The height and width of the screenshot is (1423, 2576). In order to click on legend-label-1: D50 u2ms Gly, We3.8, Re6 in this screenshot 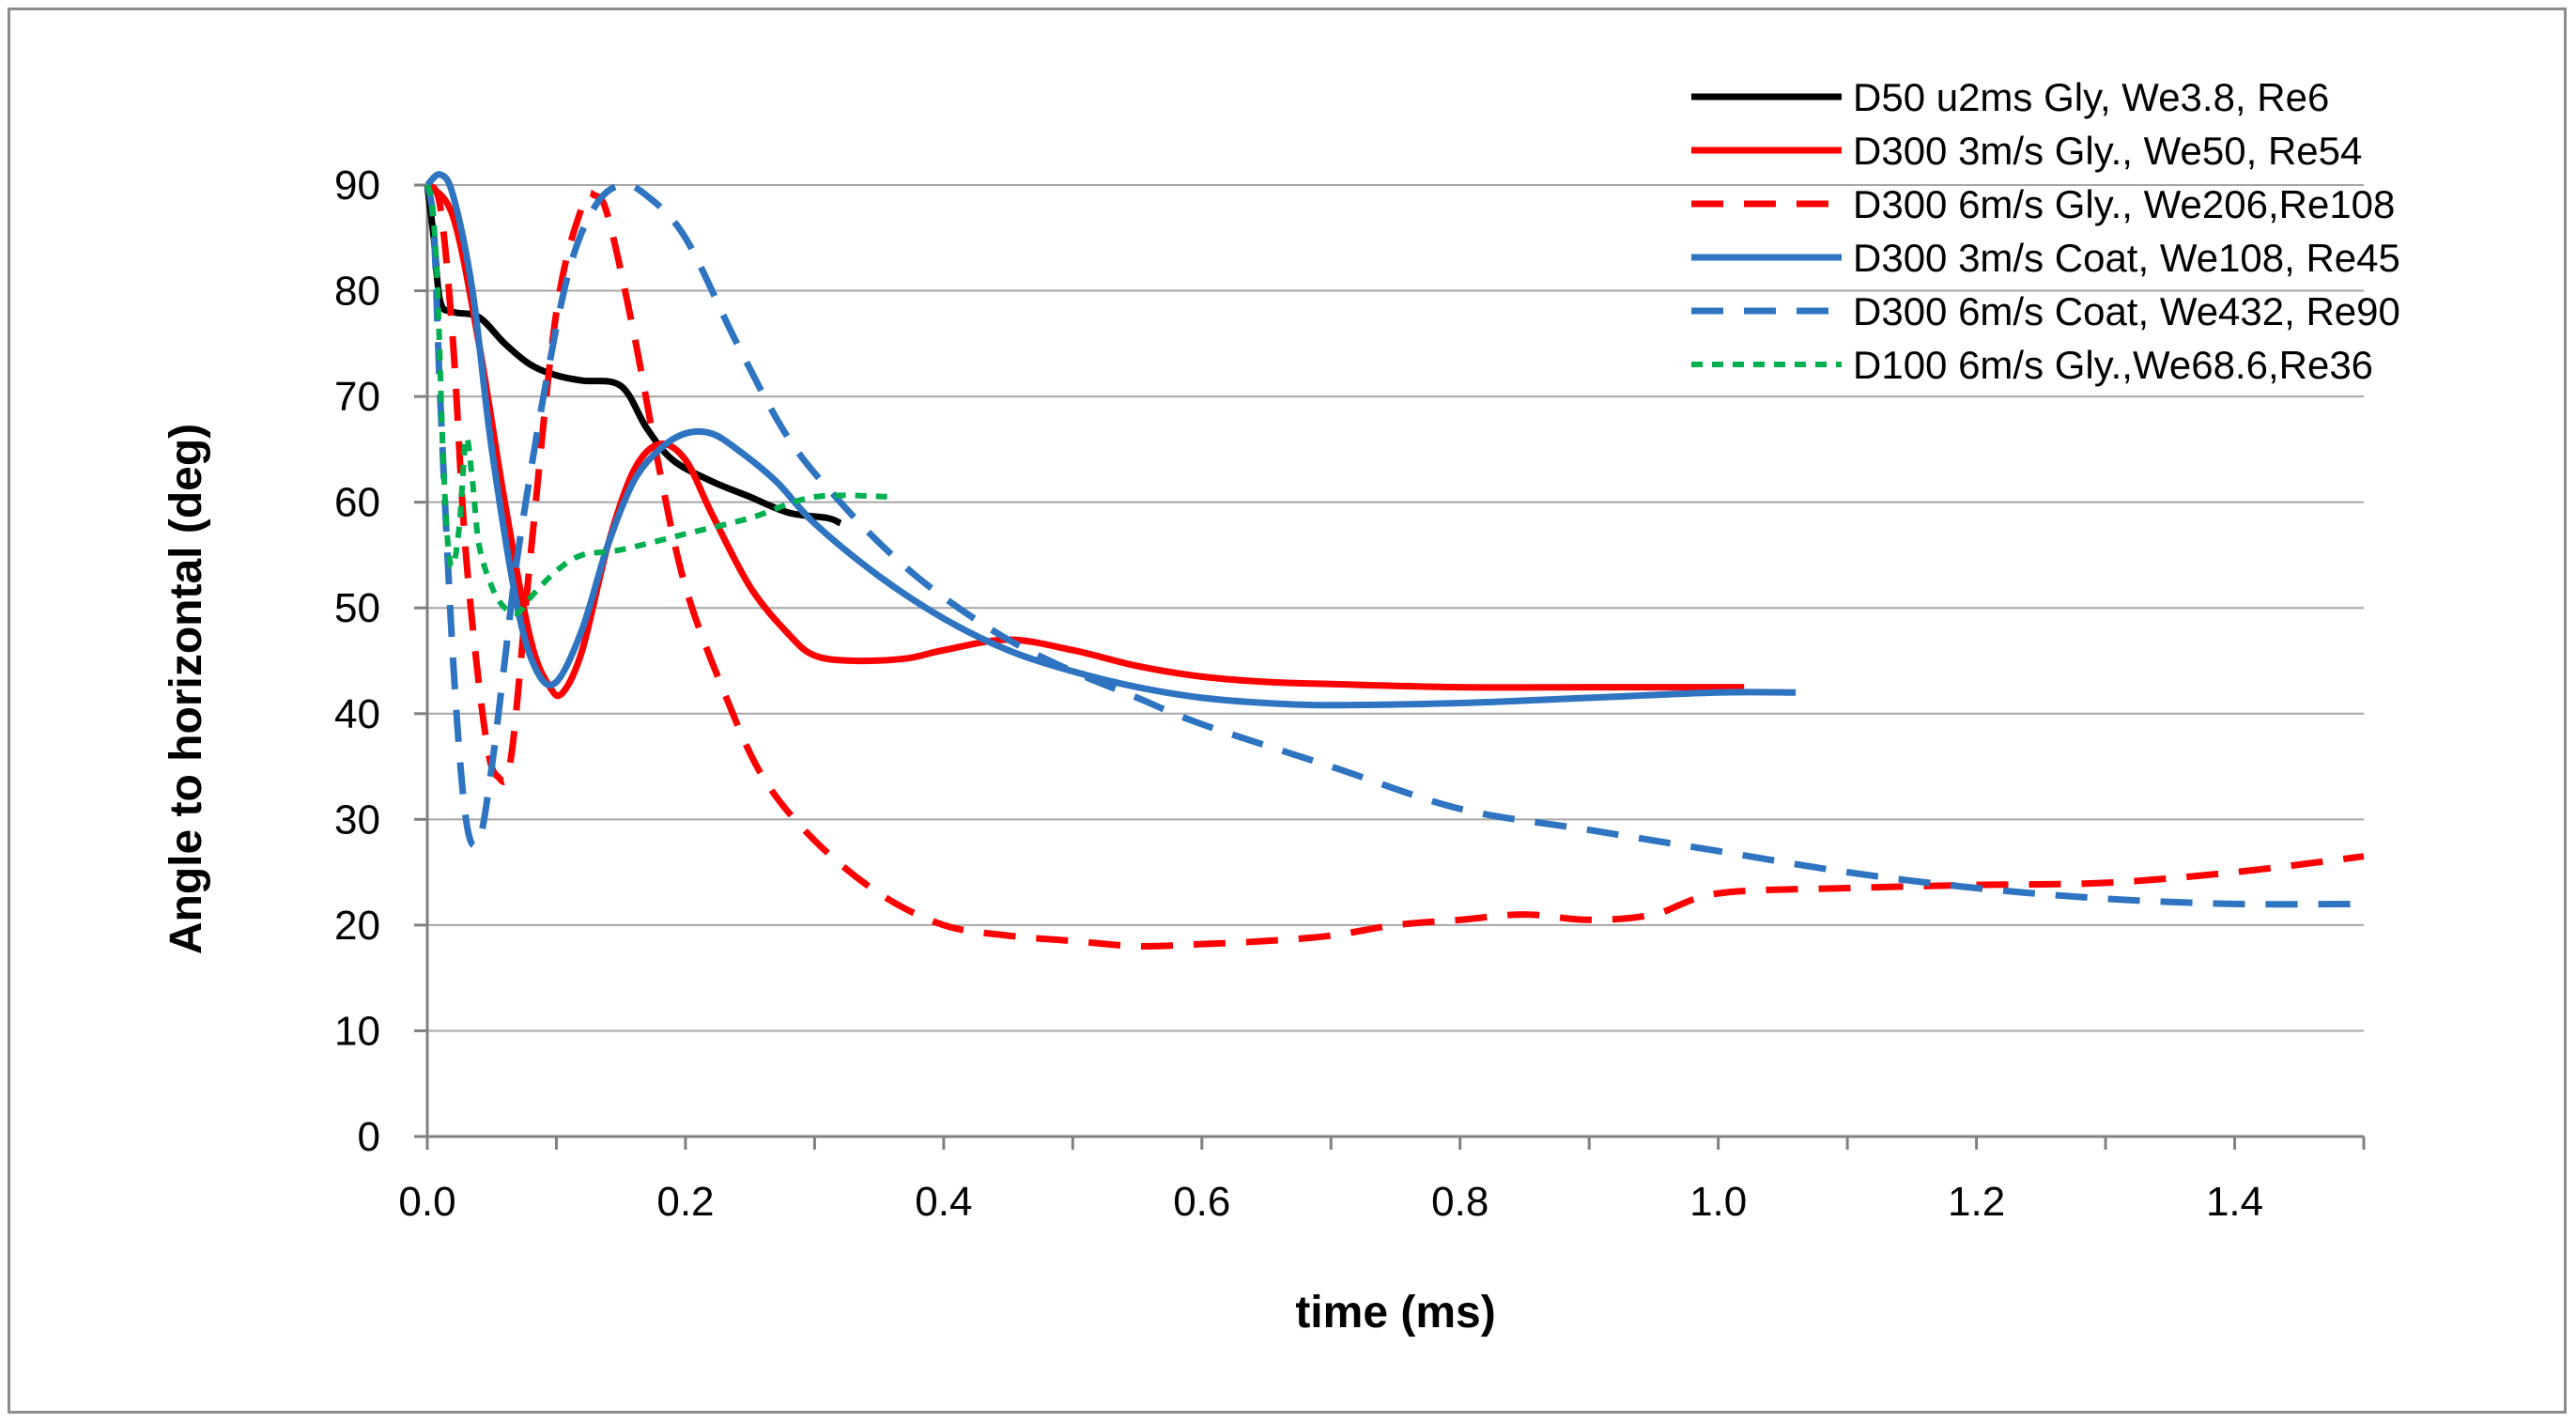, I will do `click(2091, 97)`.